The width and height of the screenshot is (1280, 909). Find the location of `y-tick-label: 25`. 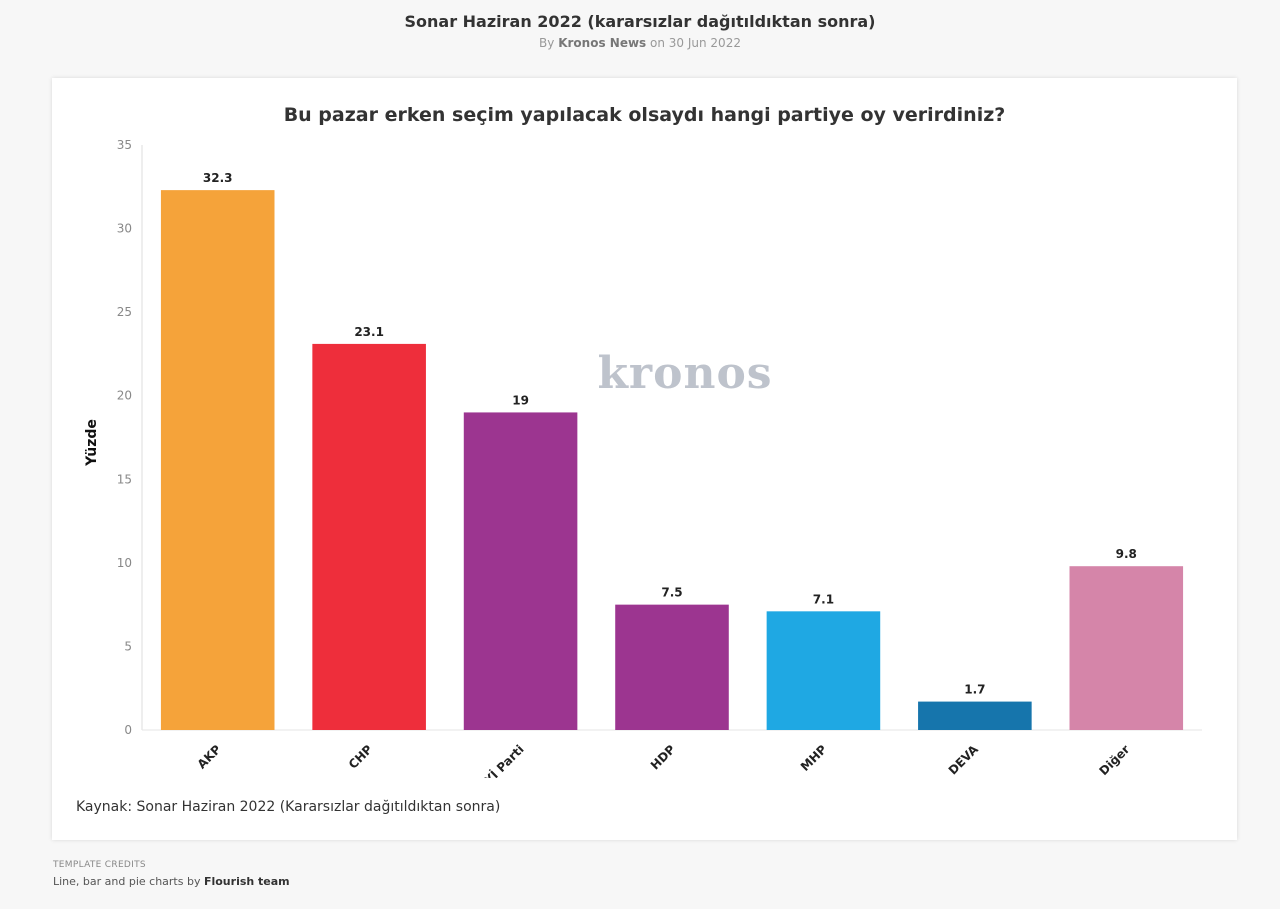

y-tick-label: 25 is located at coordinates (124, 312).